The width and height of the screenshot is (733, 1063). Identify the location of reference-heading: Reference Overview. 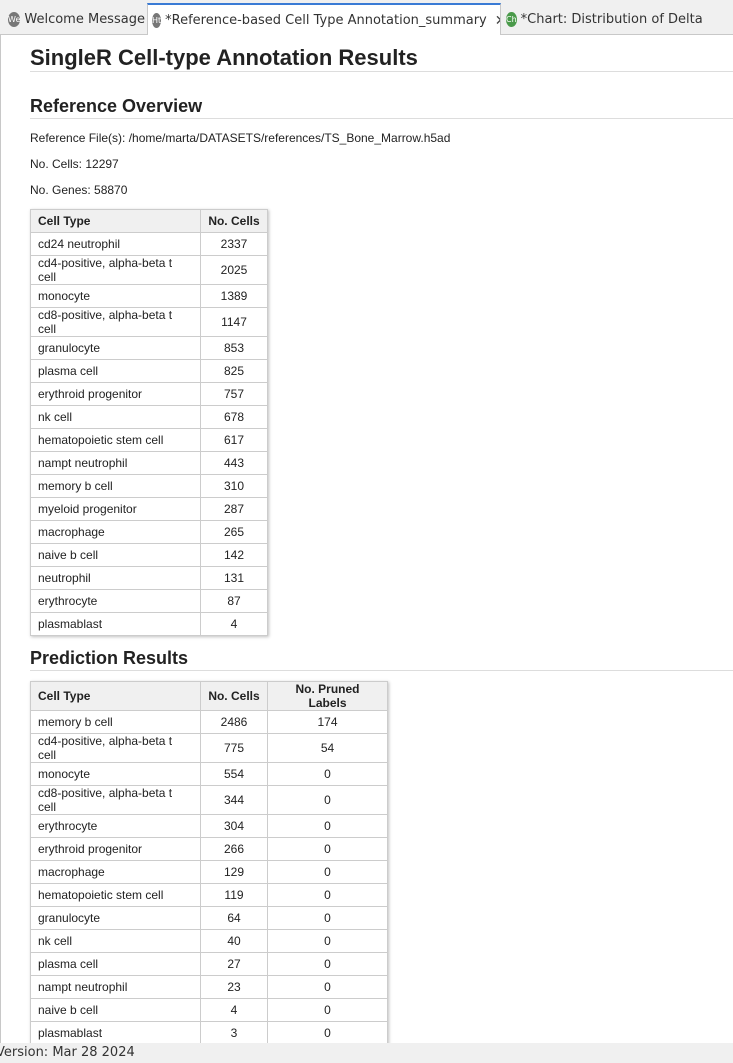
(116, 106).